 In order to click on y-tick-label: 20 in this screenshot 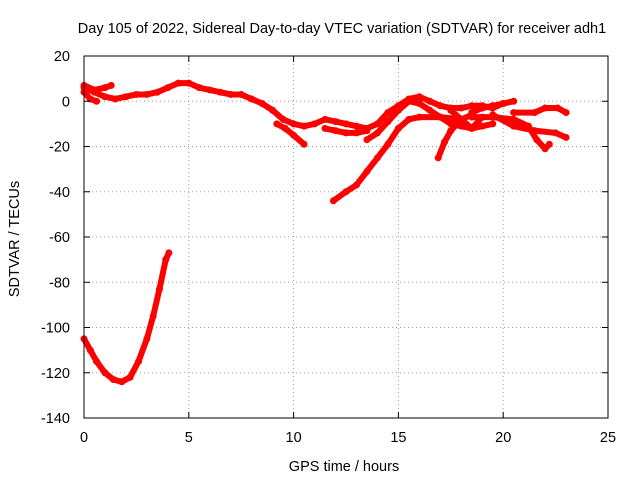, I will do `click(62, 57)`.